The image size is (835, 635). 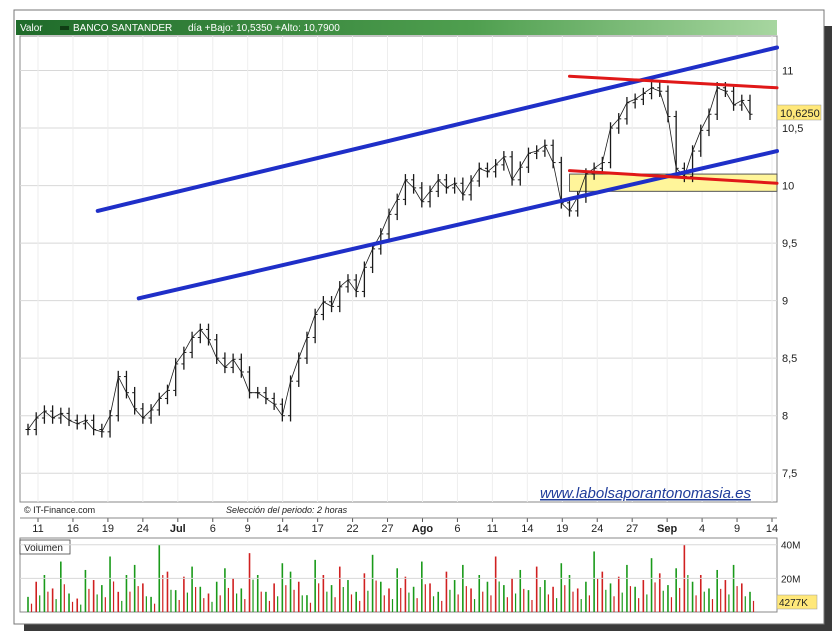 I want to click on x-tick-label: 16, so click(x=73, y=529).